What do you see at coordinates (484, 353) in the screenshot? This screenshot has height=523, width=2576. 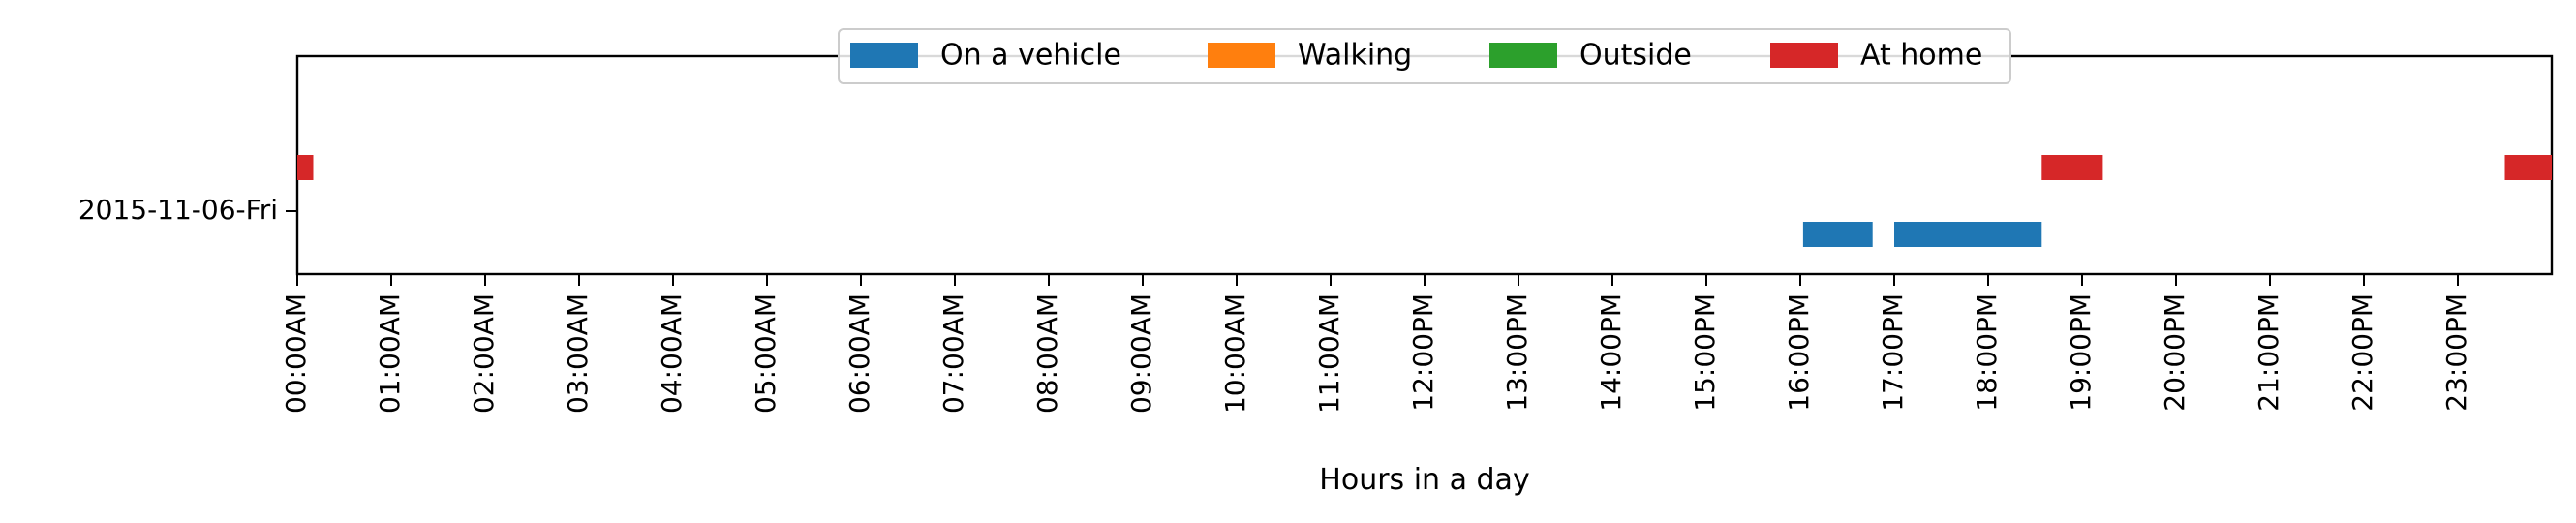 I see `x-tick-label: 02:00AM` at bounding box center [484, 353].